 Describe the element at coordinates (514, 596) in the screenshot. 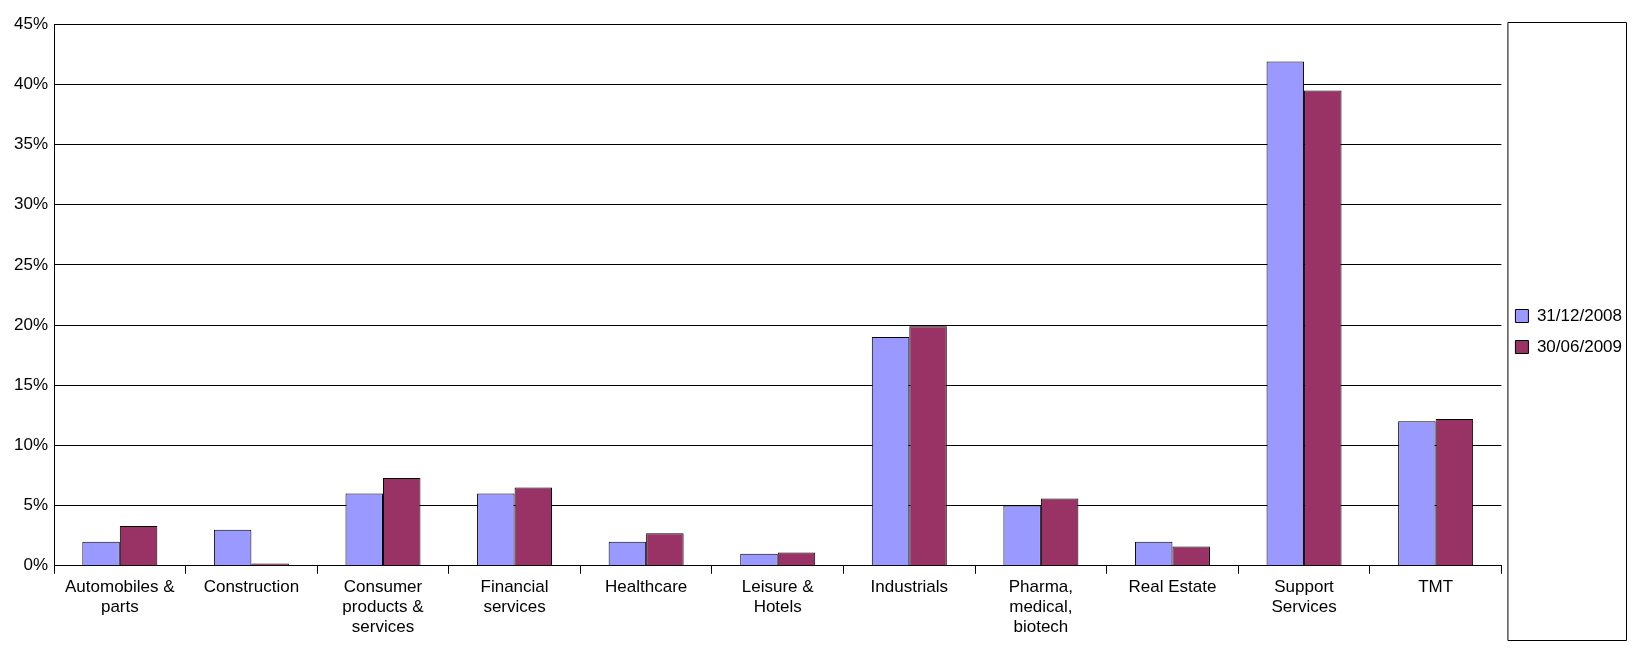

I see `x-tick-label: Financial services` at that location.